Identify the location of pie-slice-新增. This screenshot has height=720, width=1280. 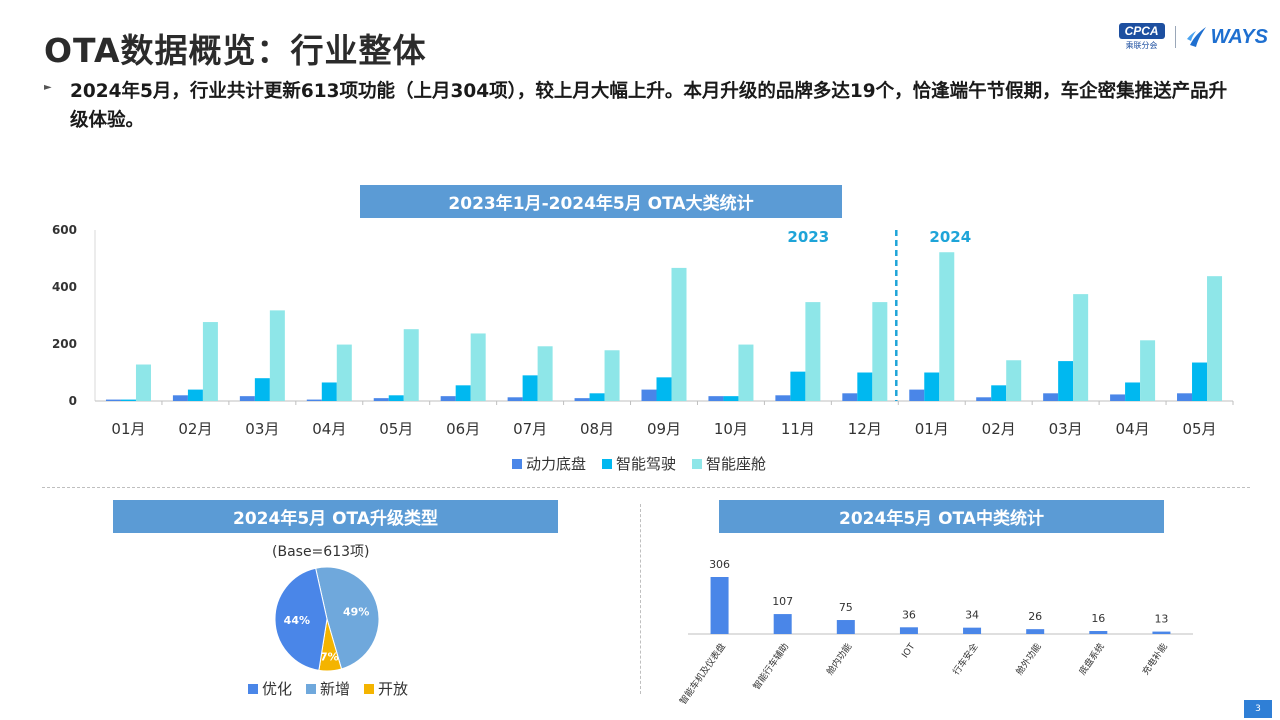
(347, 618).